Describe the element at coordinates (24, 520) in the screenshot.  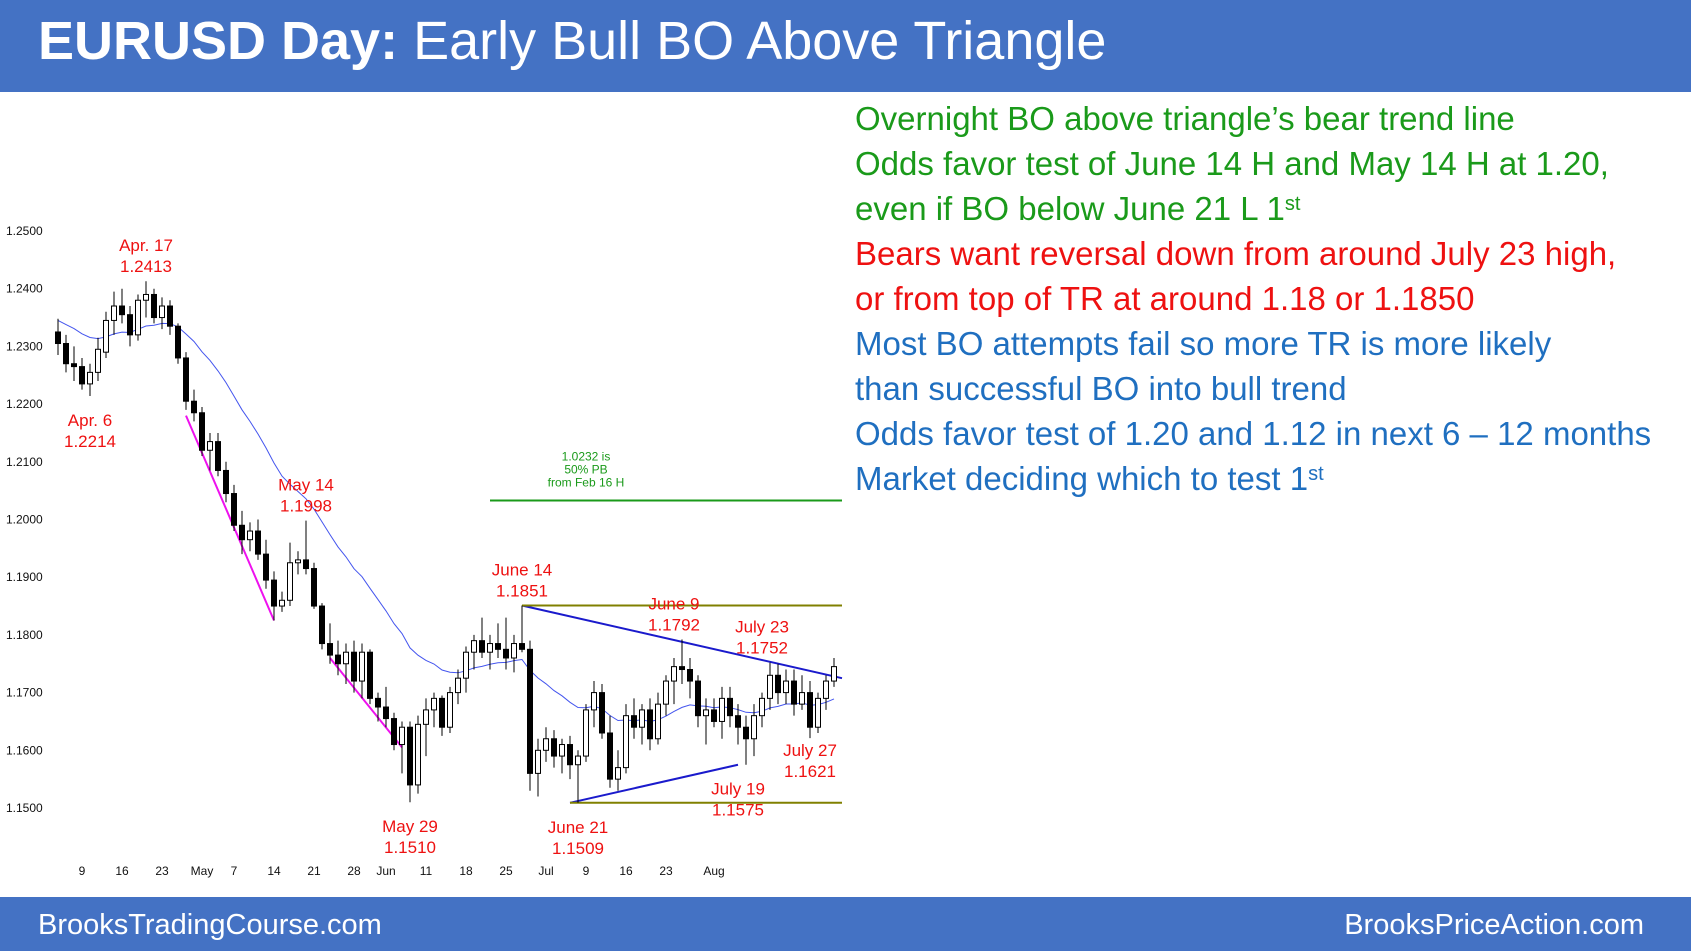
I see `y-tick-label: 1.2000` at that location.